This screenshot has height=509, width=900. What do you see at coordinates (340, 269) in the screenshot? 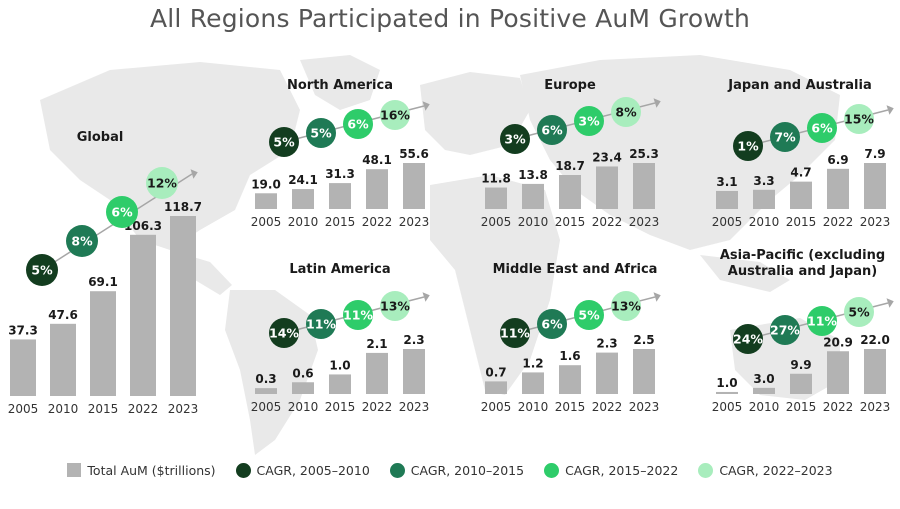
I see `panel-title: Latin America` at bounding box center [340, 269].